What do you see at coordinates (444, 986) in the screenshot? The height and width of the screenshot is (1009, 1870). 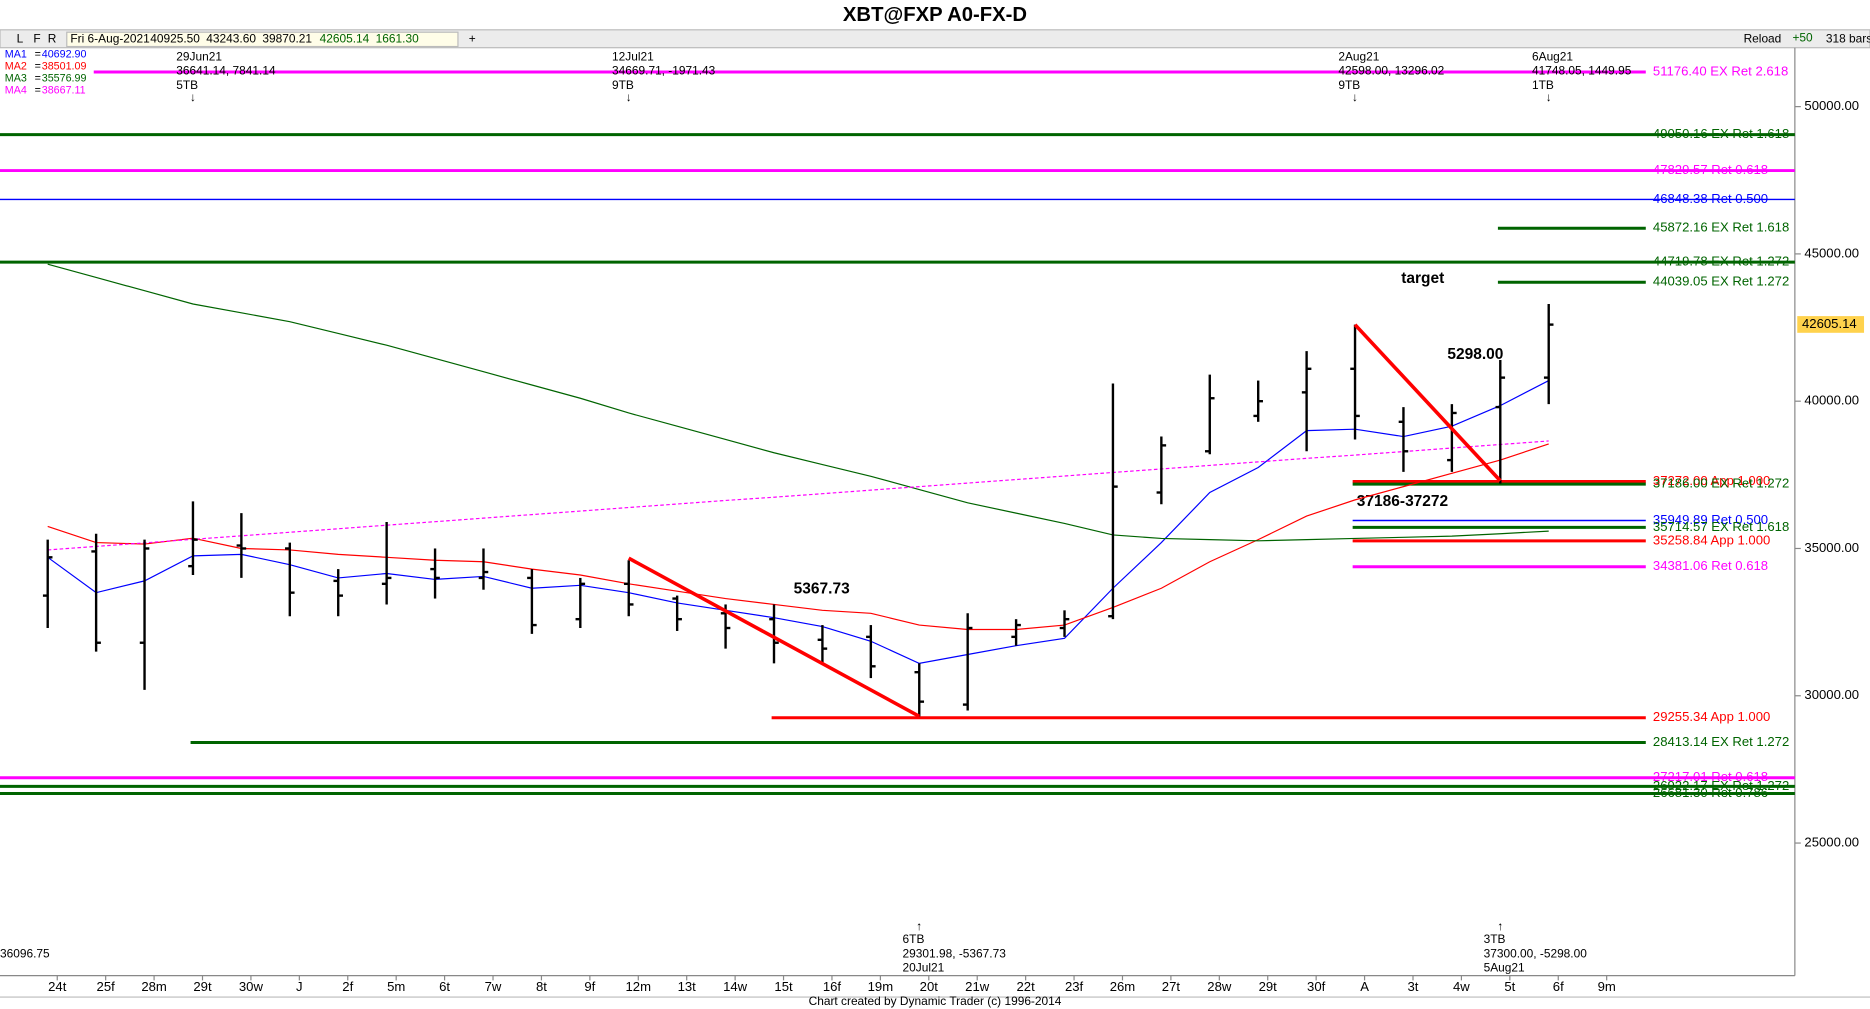 I see `x-tick-label: 6t` at bounding box center [444, 986].